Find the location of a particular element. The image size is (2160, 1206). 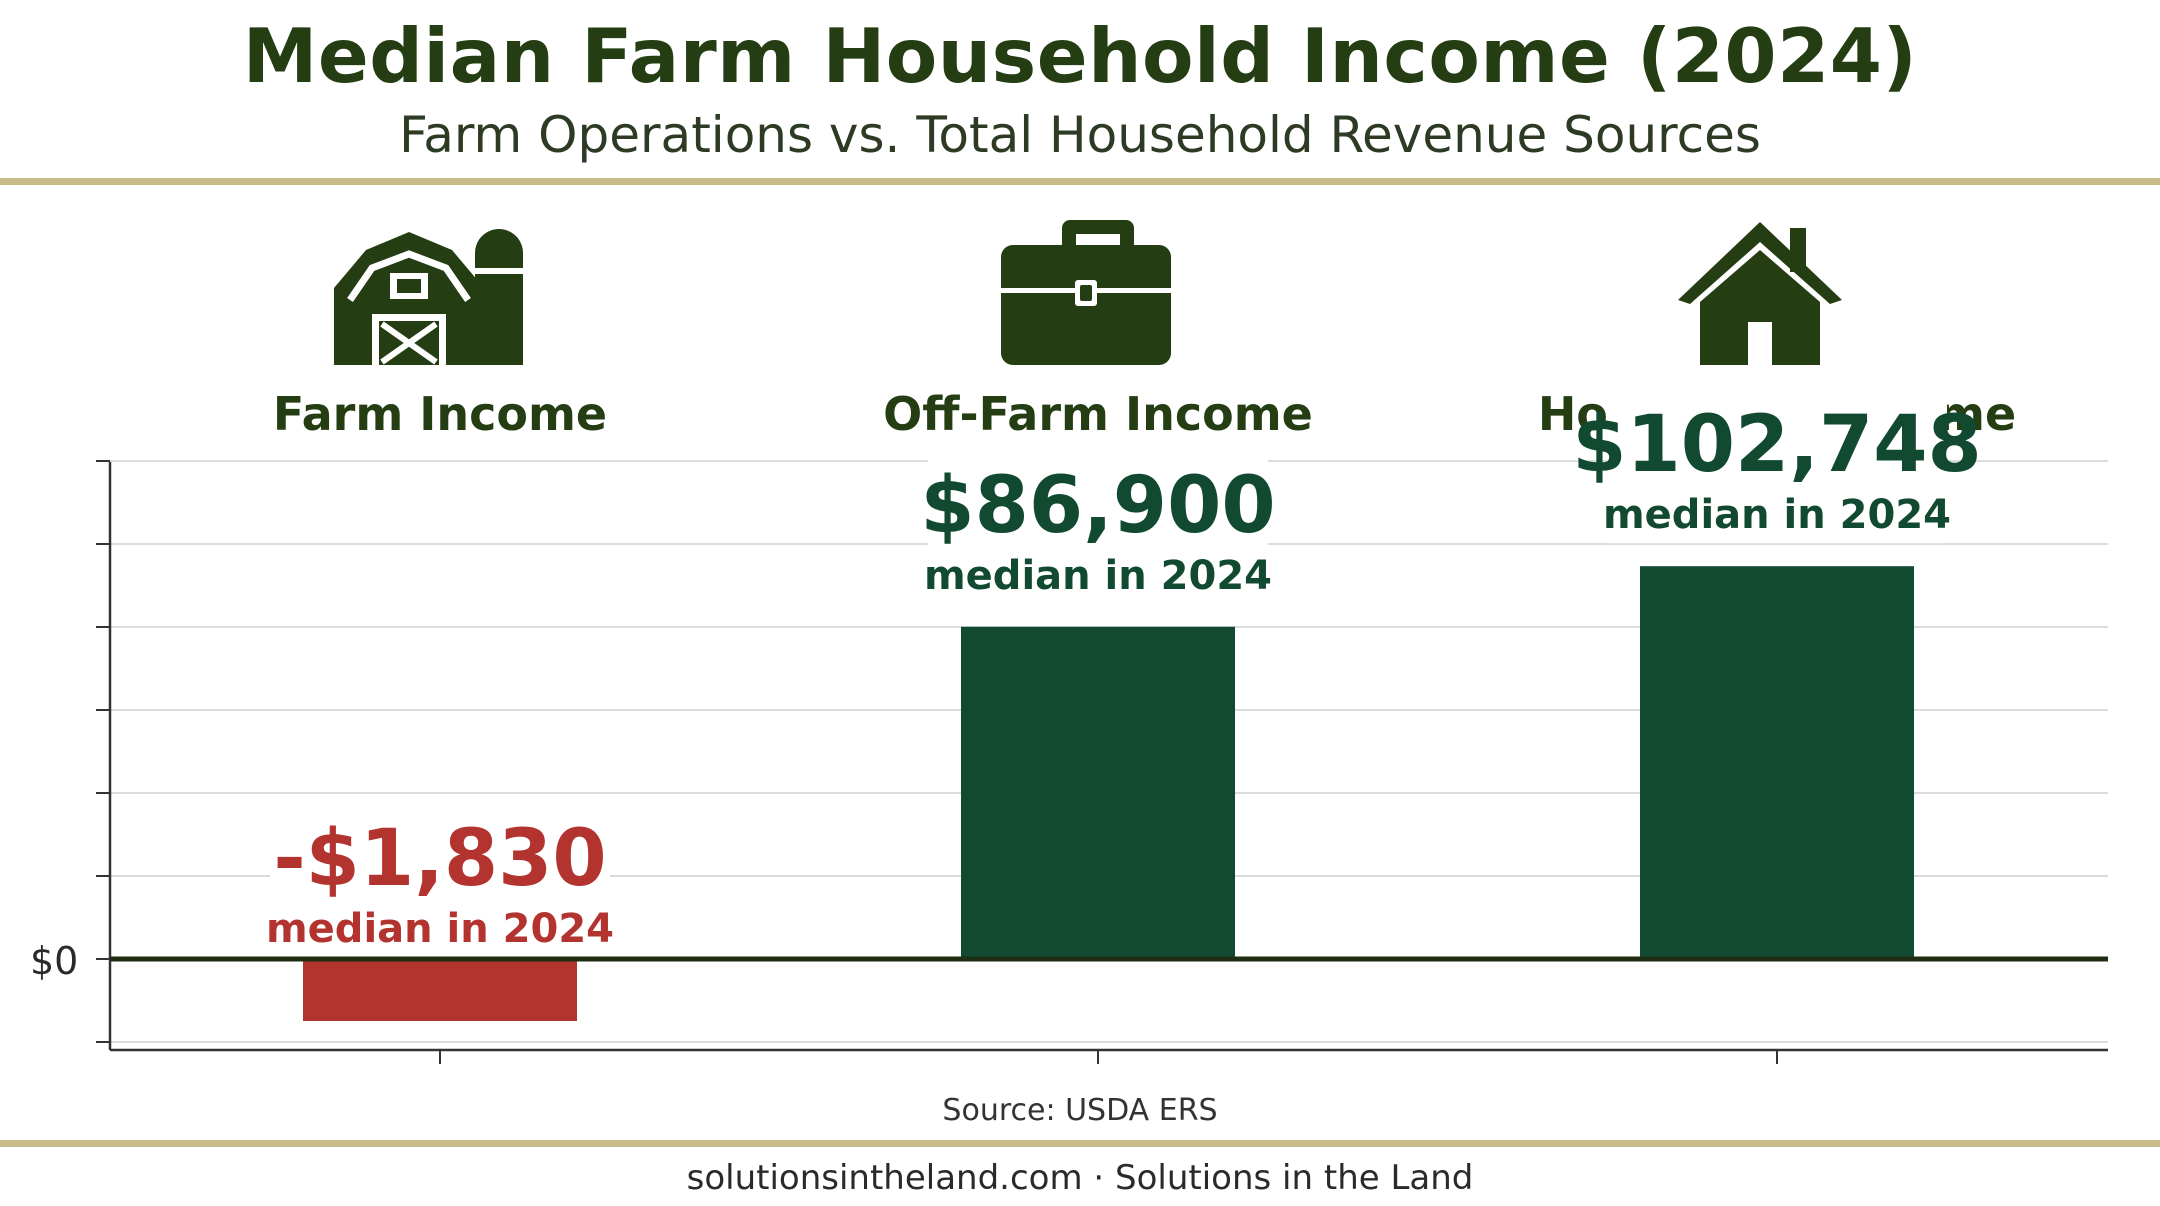

briefcase-handle is located at coordinates (1098, 233).